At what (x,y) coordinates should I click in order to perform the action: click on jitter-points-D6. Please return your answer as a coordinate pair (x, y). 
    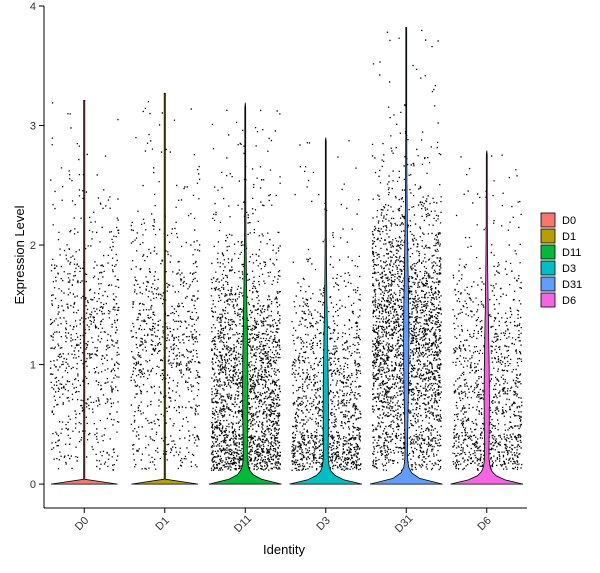
    Looking at the image, I should click on (487, 312).